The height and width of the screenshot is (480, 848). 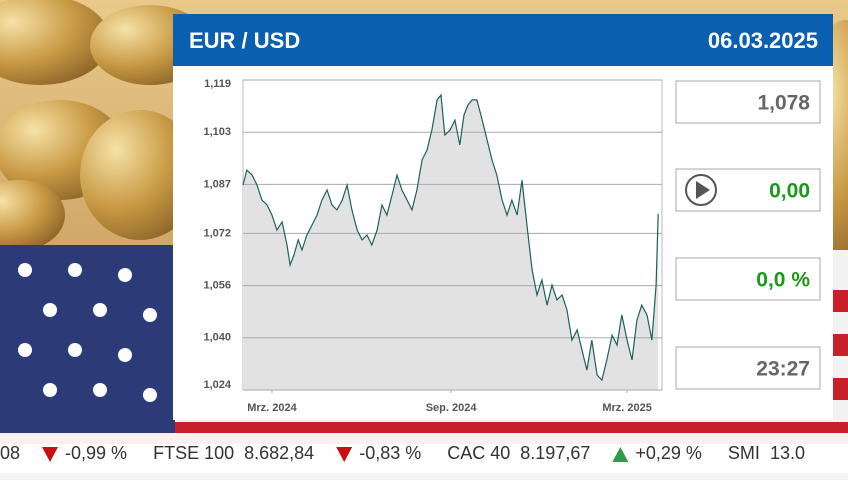 What do you see at coordinates (748, 279) in the screenshot?
I see `percent-box` at bounding box center [748, 279].